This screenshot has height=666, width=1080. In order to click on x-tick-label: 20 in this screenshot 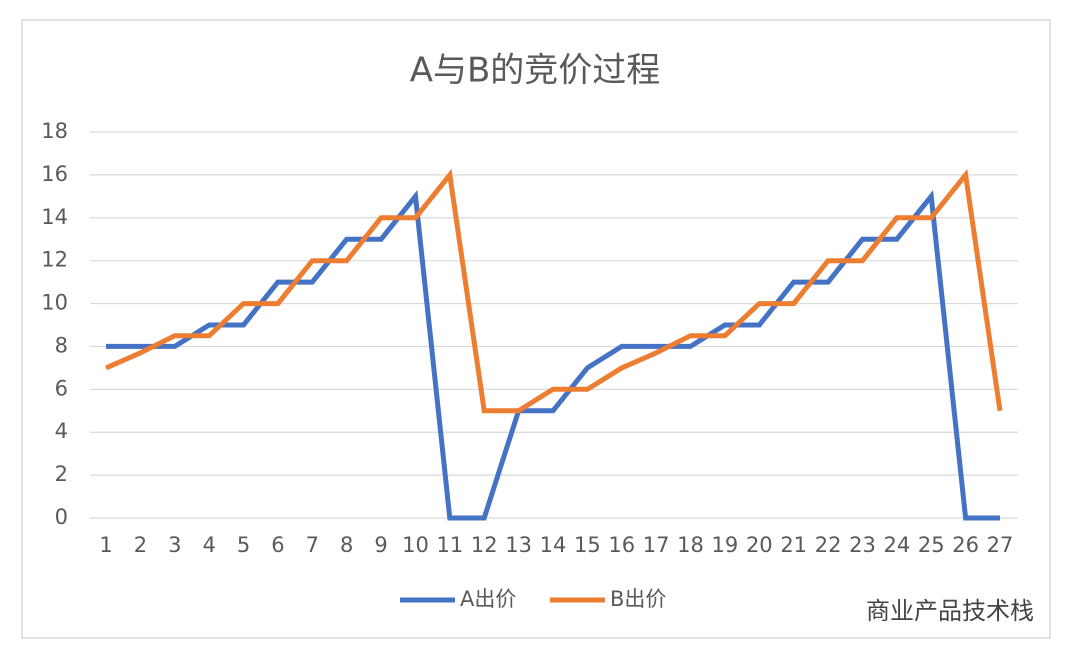, I will do `click(759, 545)`.